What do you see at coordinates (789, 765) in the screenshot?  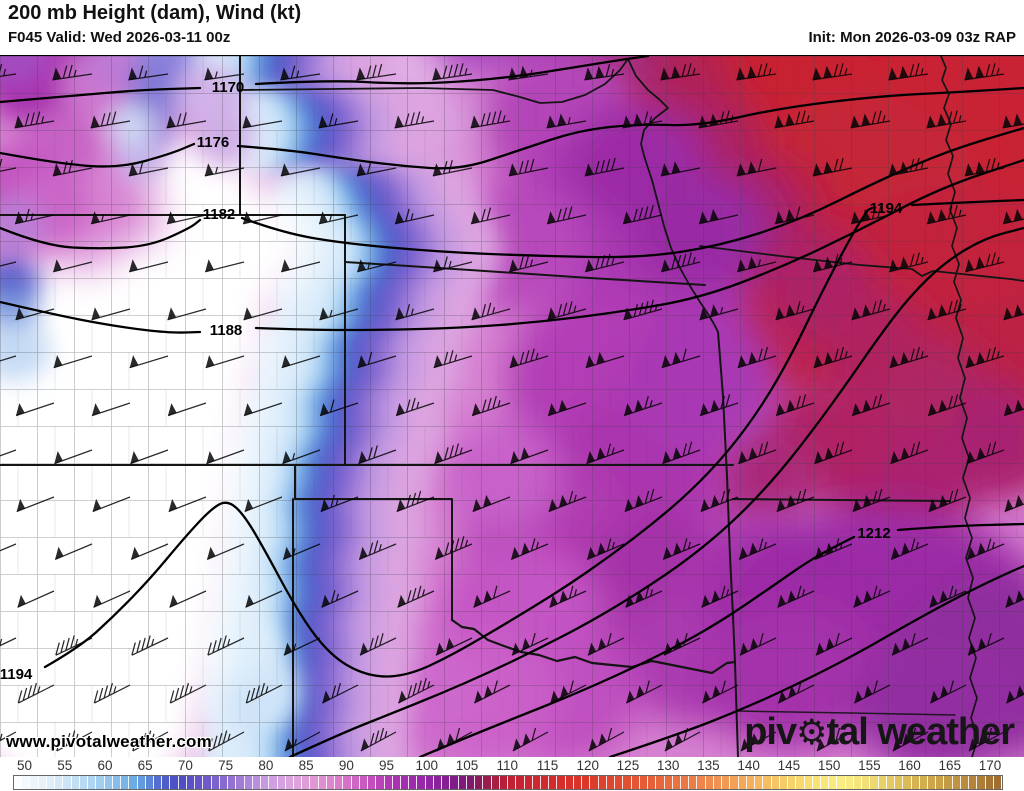 I see `colorbar-tick-label: 145` at bounding box center [789, 765].